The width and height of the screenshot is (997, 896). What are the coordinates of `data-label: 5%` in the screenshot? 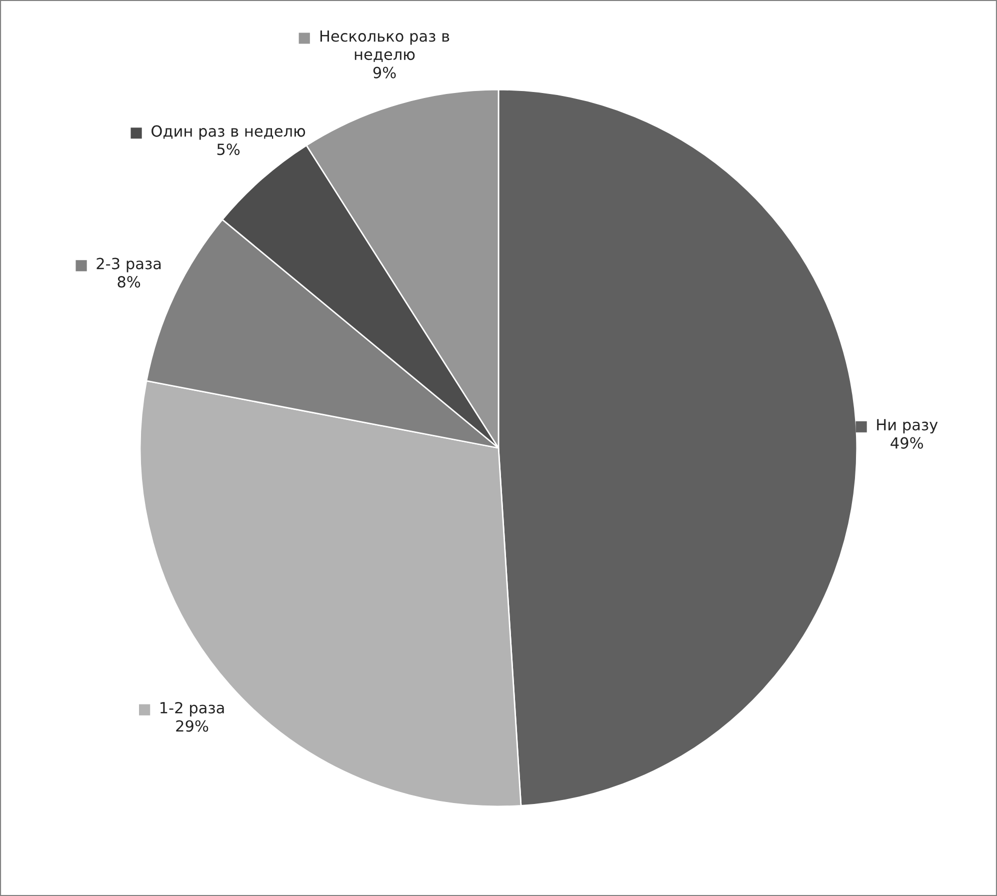 It's located at (228, 150).